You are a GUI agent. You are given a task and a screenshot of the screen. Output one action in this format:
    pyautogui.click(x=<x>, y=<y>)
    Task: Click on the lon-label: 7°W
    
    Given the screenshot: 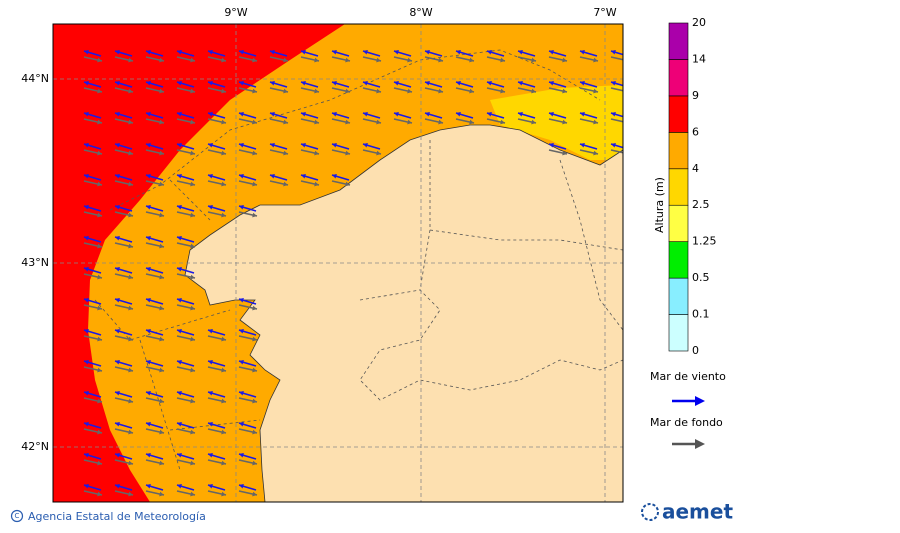 What is the action you would take?
    pyautogui.click(x=604, y=12)
    